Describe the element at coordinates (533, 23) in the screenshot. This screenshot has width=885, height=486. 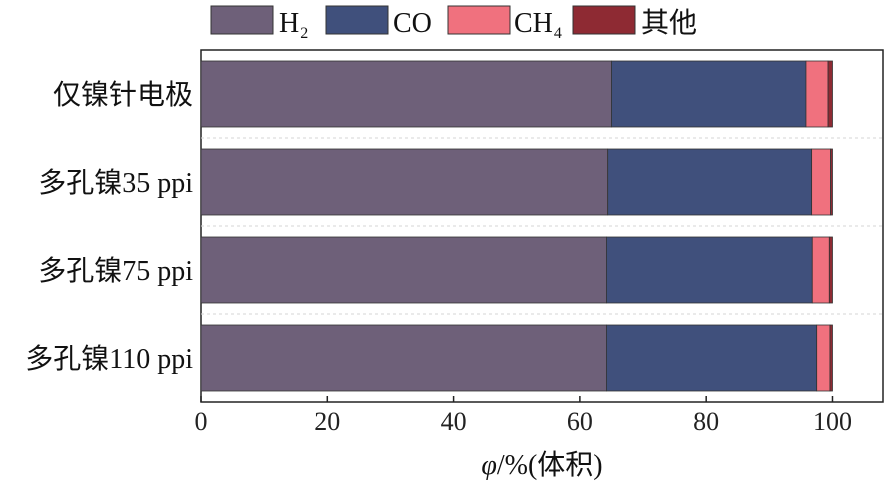
I see `legend-label-text: CH` at that location.